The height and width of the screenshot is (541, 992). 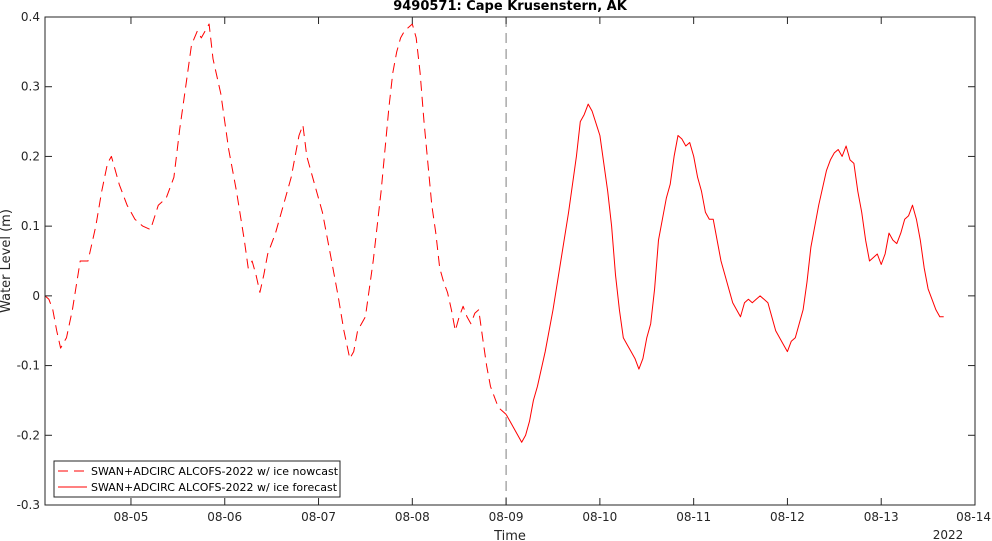 What do you see at coordinates (787, 517) in the screenshot?
I see `x-tick-label: 08-12` at bounding box center [787, 517].